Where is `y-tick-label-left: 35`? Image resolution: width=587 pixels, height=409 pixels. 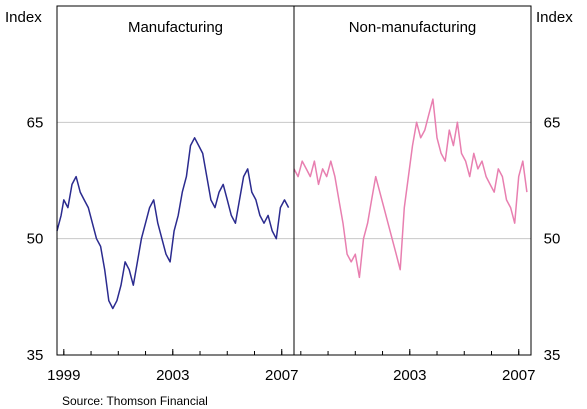
y-tick-label-left: 35 is located at coordinates (35, 355).